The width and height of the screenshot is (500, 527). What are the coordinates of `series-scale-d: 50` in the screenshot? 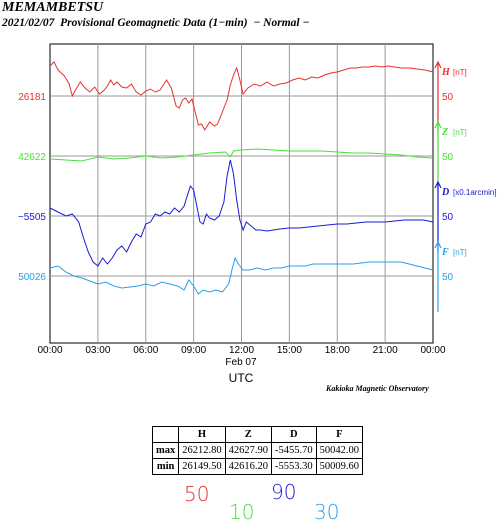 It's located at (448, 217).